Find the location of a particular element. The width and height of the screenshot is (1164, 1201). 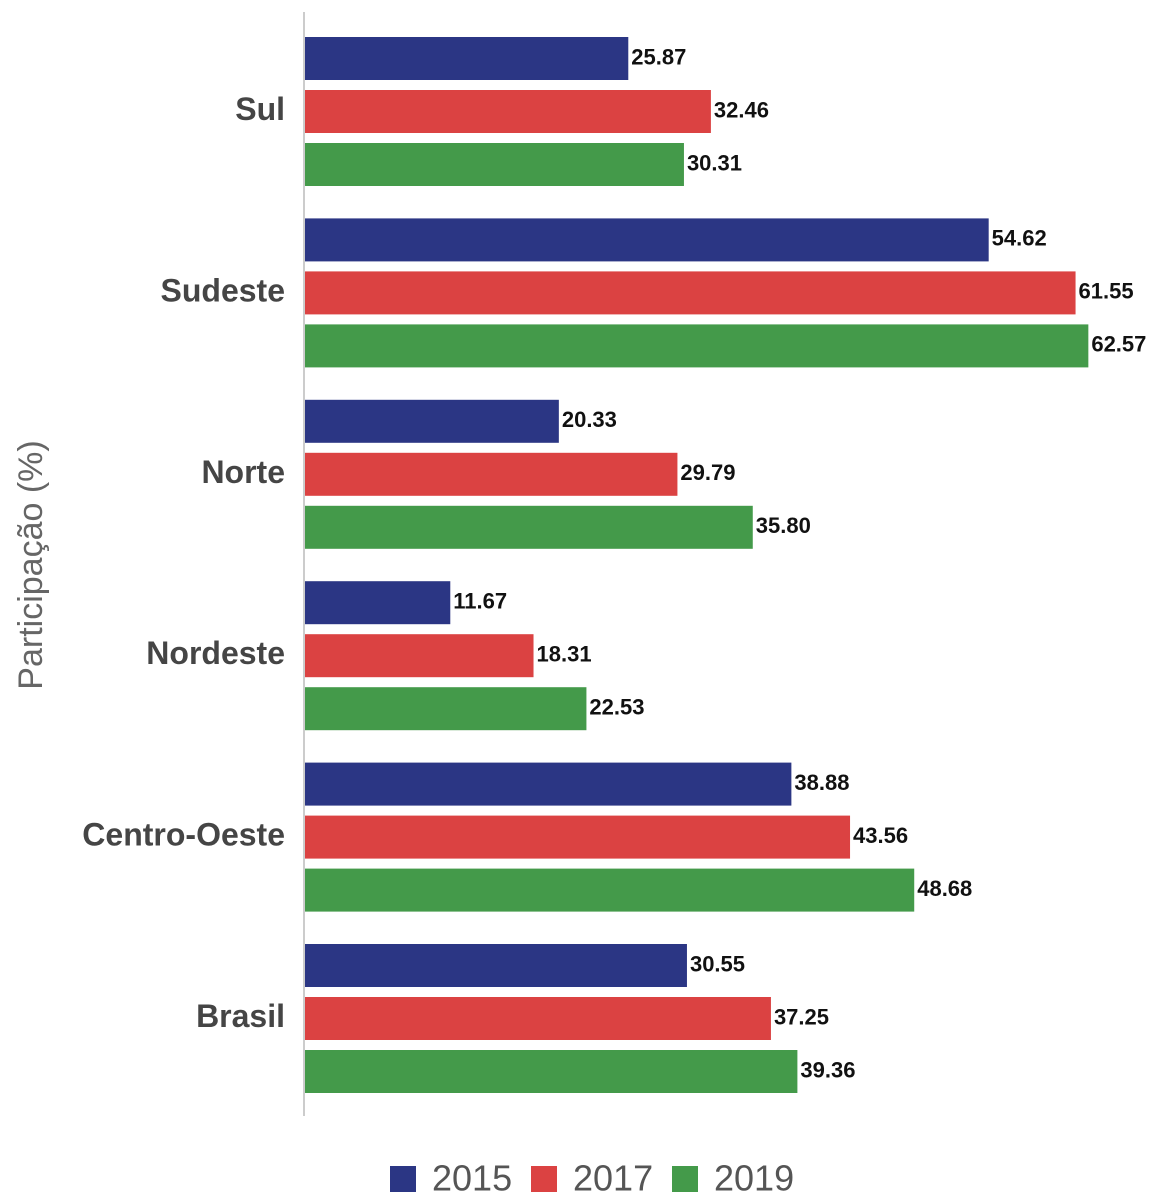

data-label-sudeste-2019: 62.57 is located at coordinates (1118, 344).